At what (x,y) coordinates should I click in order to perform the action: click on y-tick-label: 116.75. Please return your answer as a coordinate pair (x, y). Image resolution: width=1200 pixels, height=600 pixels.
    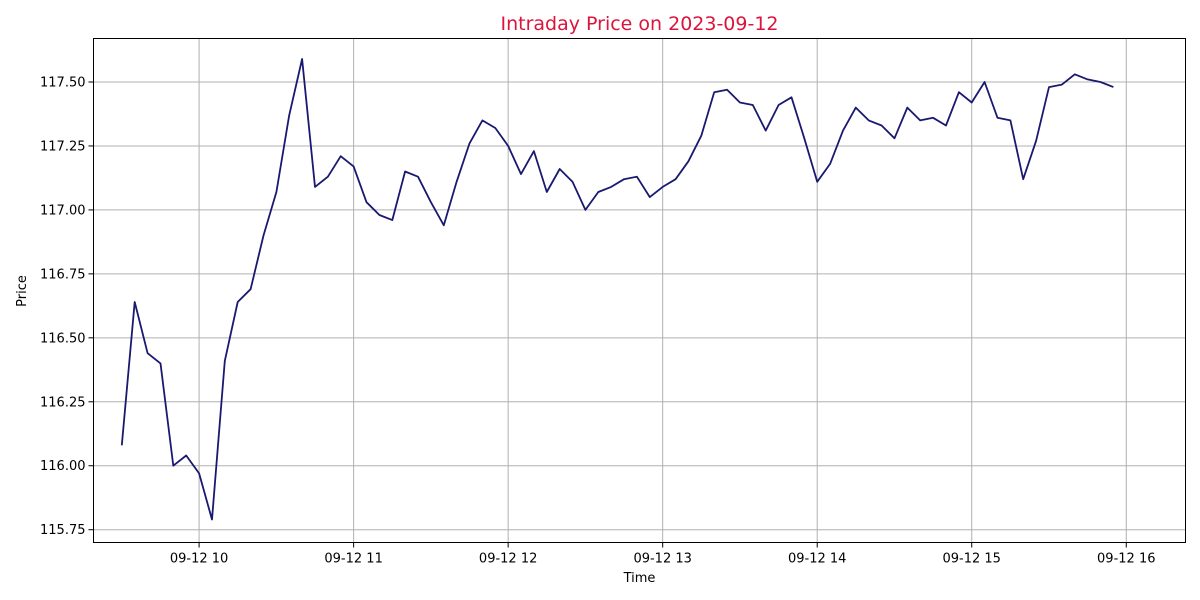
    Looking at the image, I should click on (63, 274).